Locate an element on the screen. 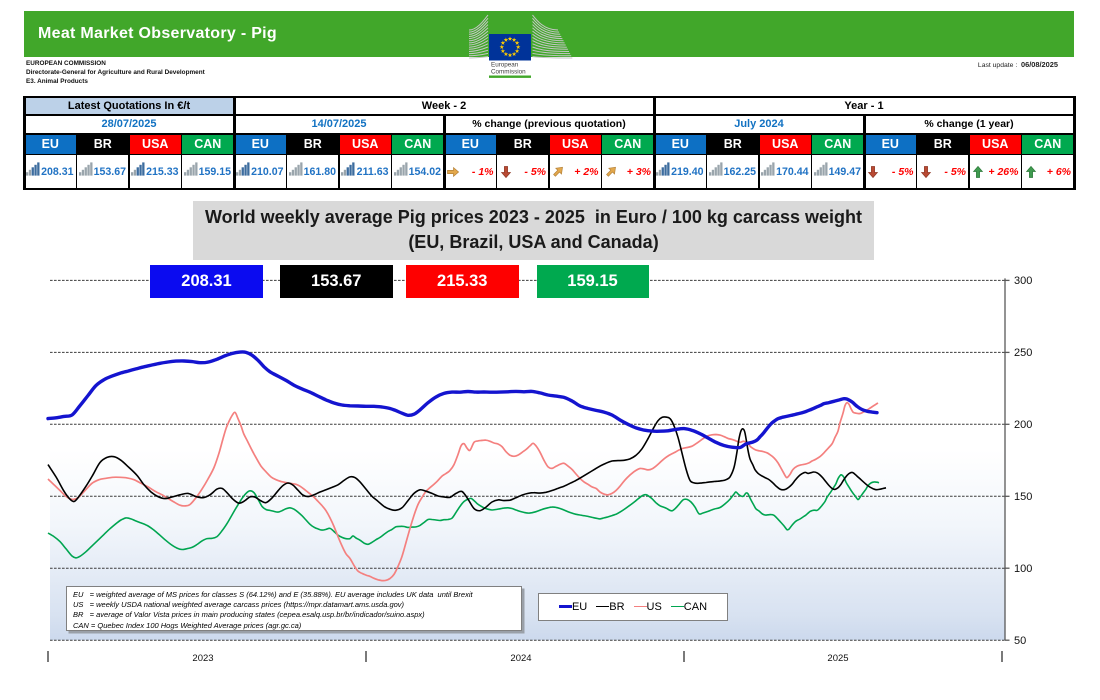 Image resolution: width=1100 pixels, height=700 pixels. svg-text: 50 is located at coordinates (1020, 641).